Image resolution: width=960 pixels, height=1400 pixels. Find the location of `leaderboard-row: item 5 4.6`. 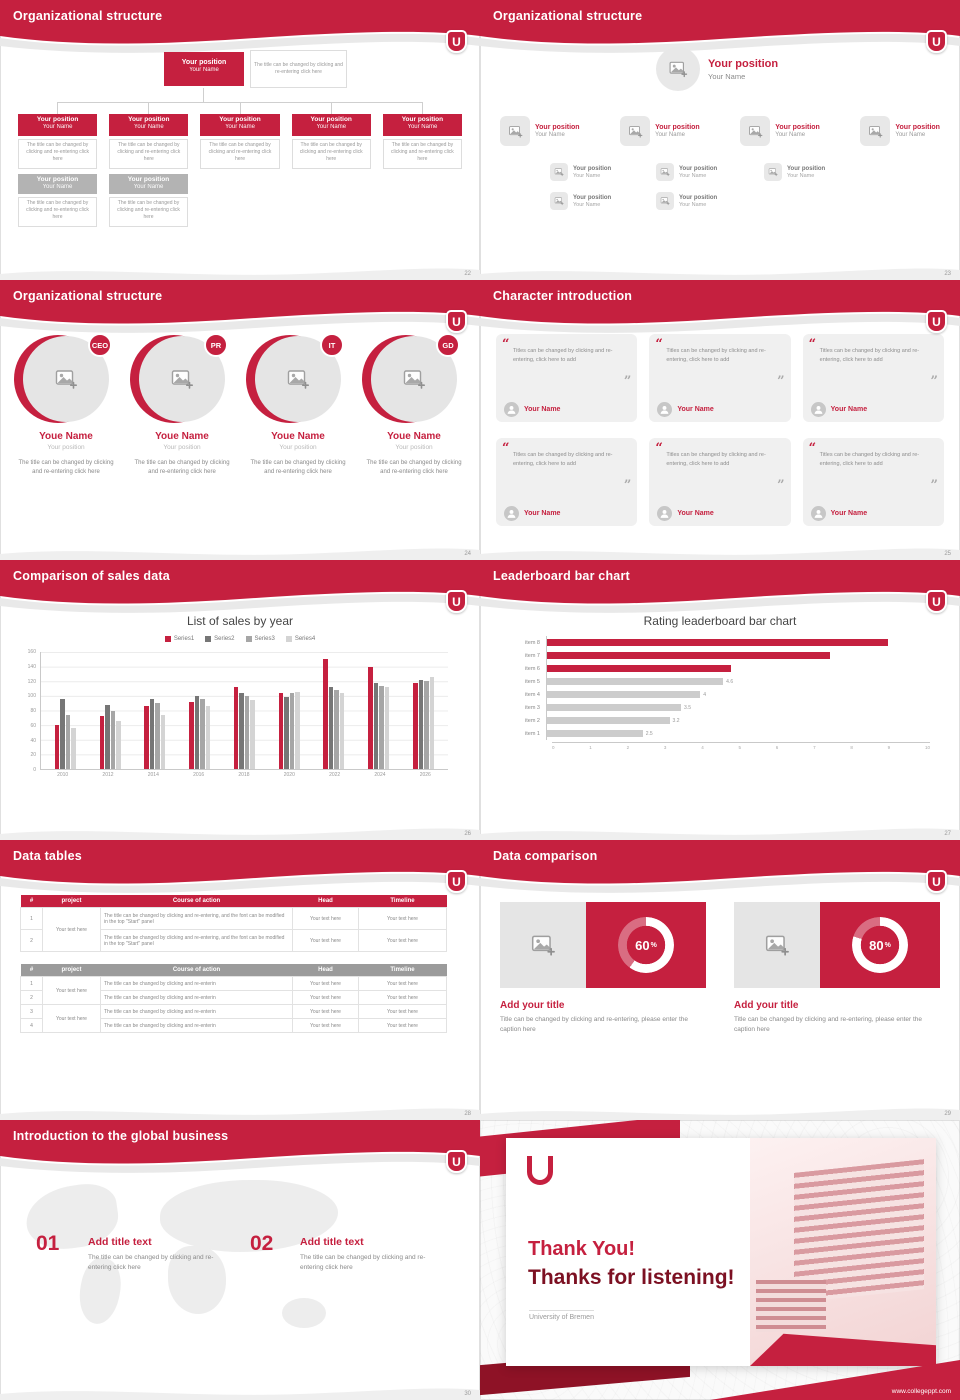

leaderboard-row: item 5 4.6 is located at coordinates (718, 681).